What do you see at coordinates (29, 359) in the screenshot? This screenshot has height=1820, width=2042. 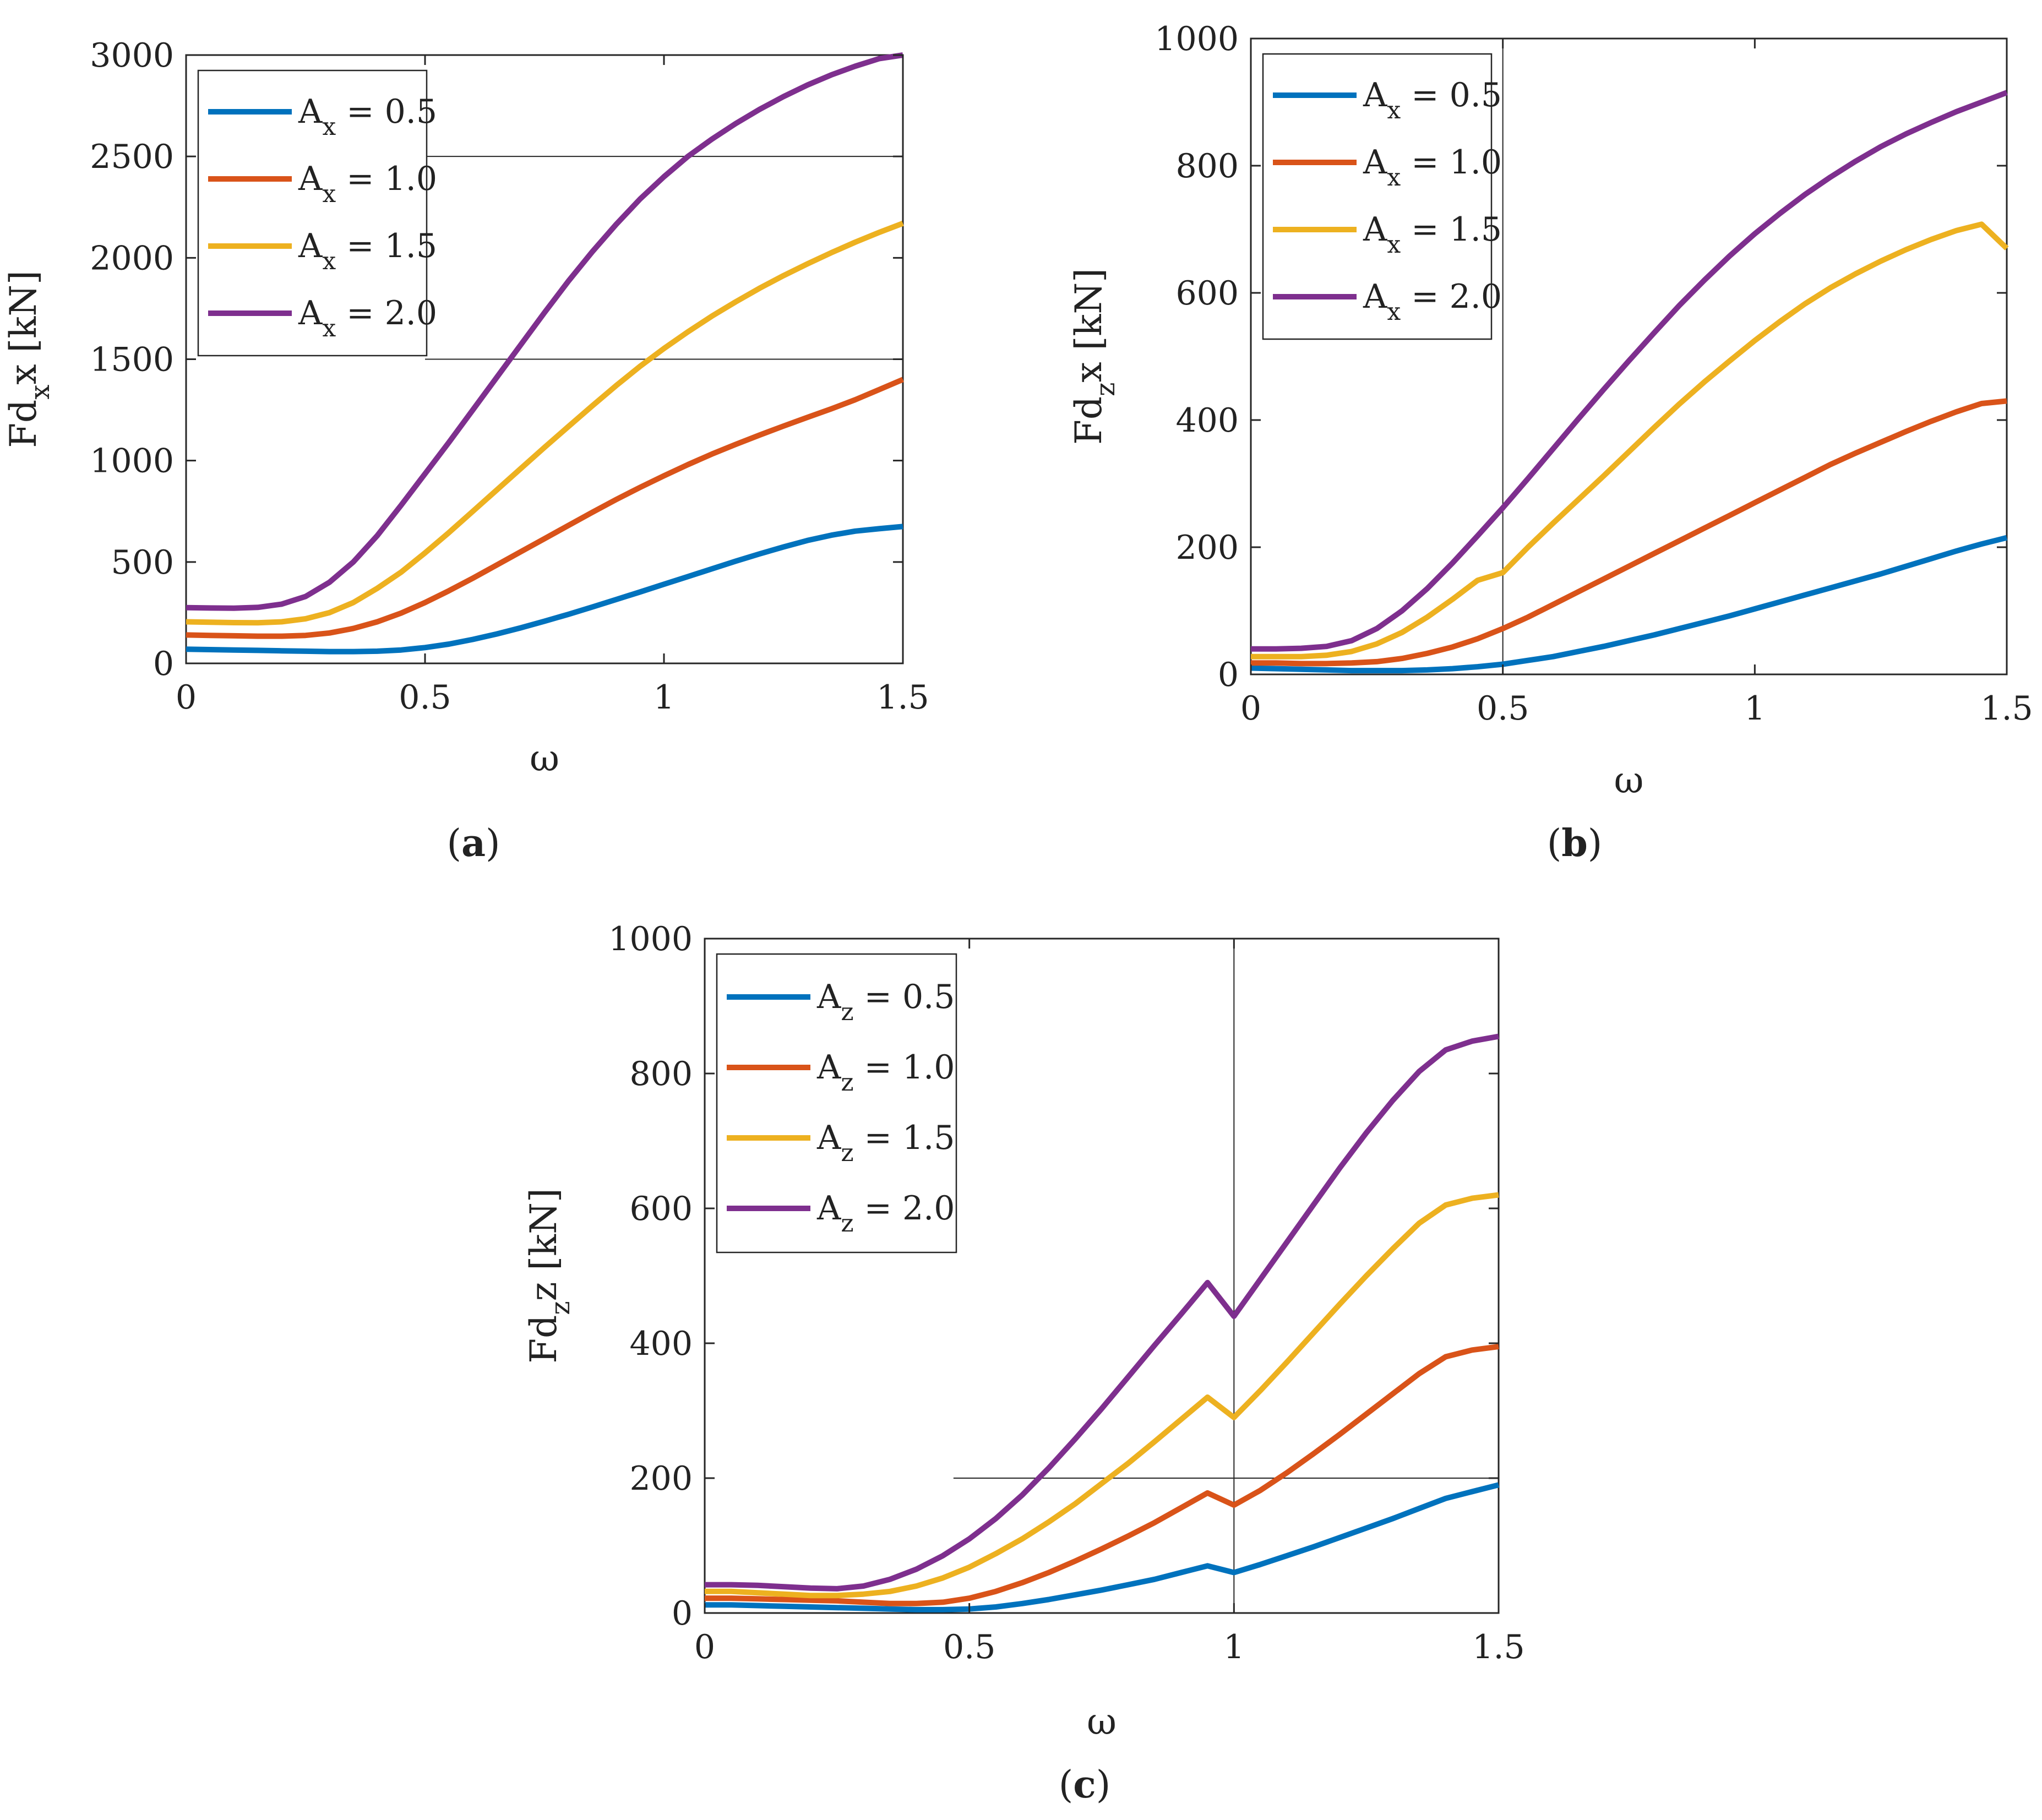 I see `y-axis-label: Fdxx [kN]` at bounding box center [29, 359].